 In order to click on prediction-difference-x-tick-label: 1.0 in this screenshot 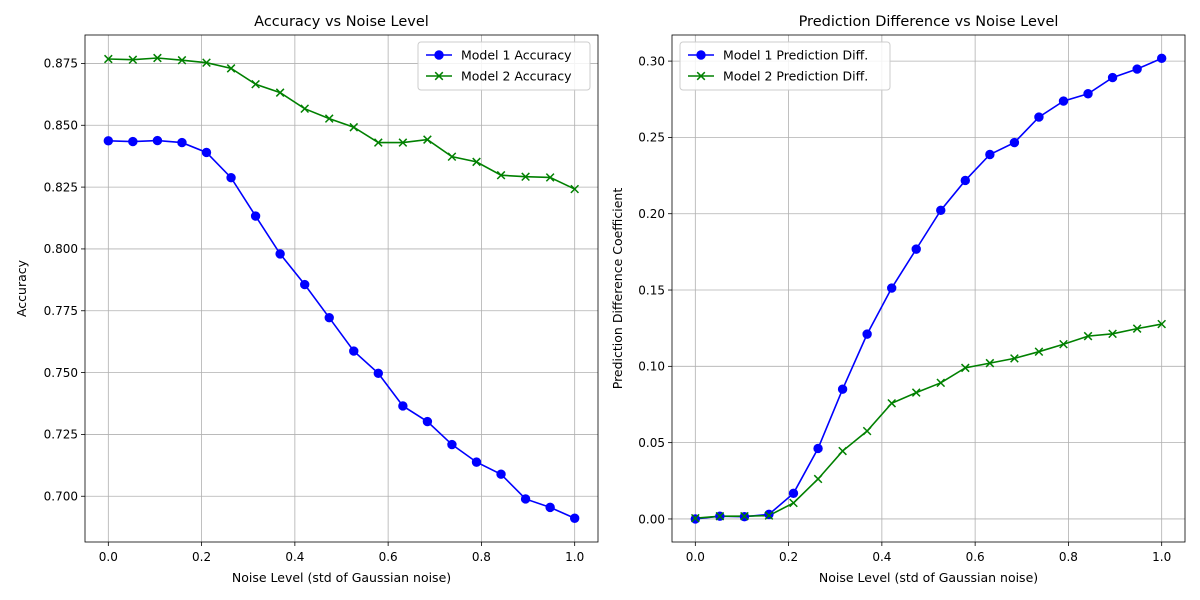, I will do `click(1161, 557)`.